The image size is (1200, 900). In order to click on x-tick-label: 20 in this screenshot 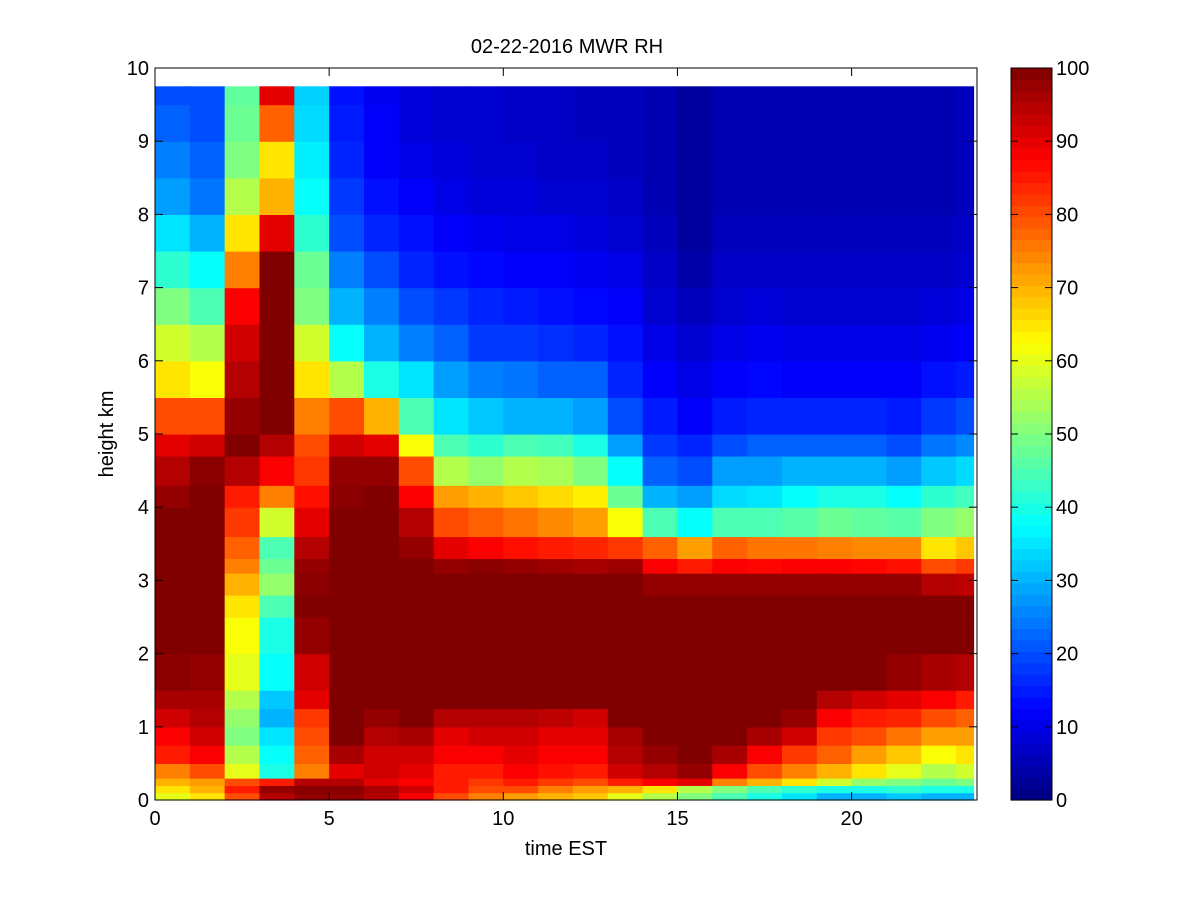, I will do `click(851, 819)`.